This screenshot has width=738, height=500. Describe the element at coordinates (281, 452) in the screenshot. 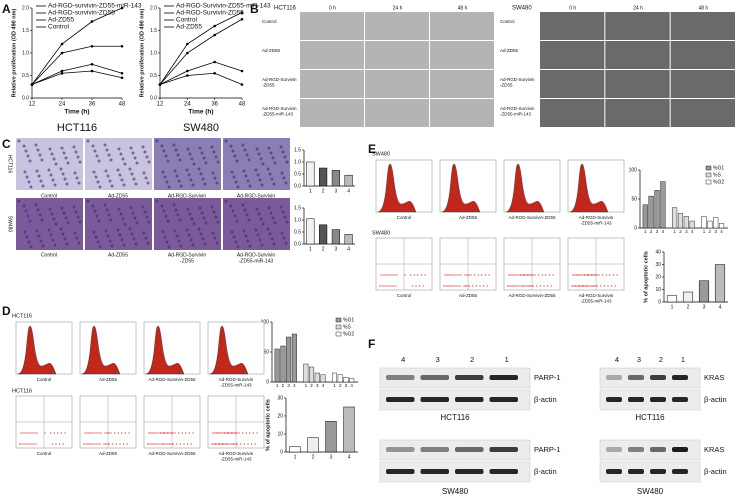

I see `y-tick-label: 0` at that location.